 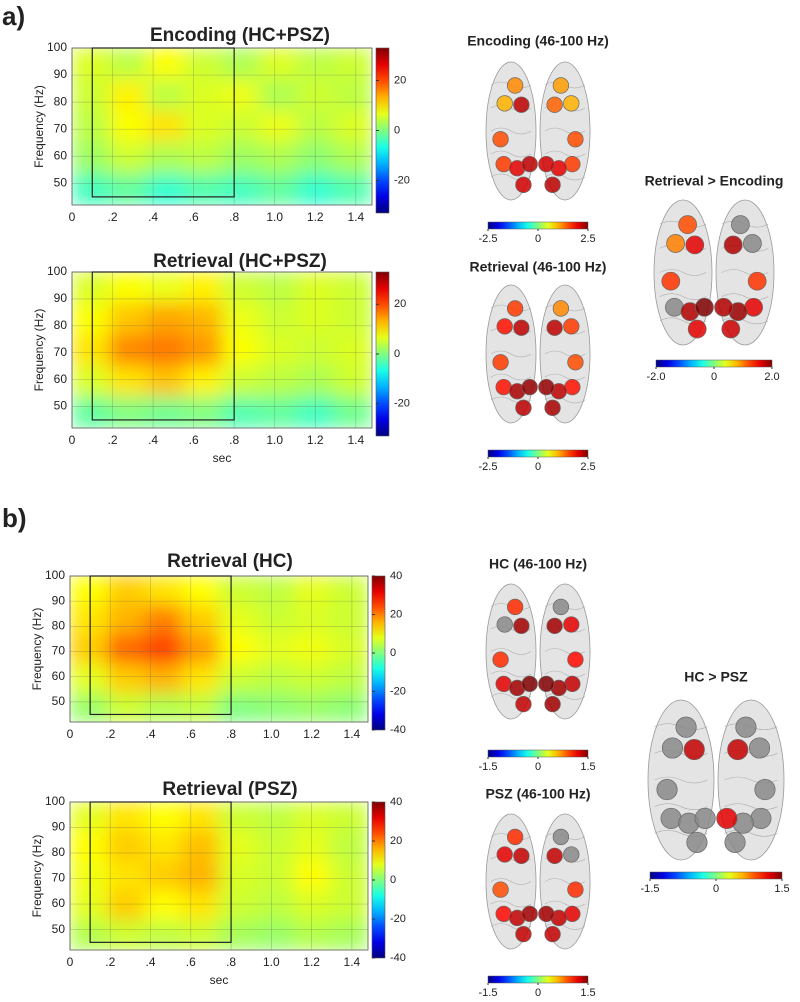 I want to click on x-tick-label: 0, so click(x=70, y=734).